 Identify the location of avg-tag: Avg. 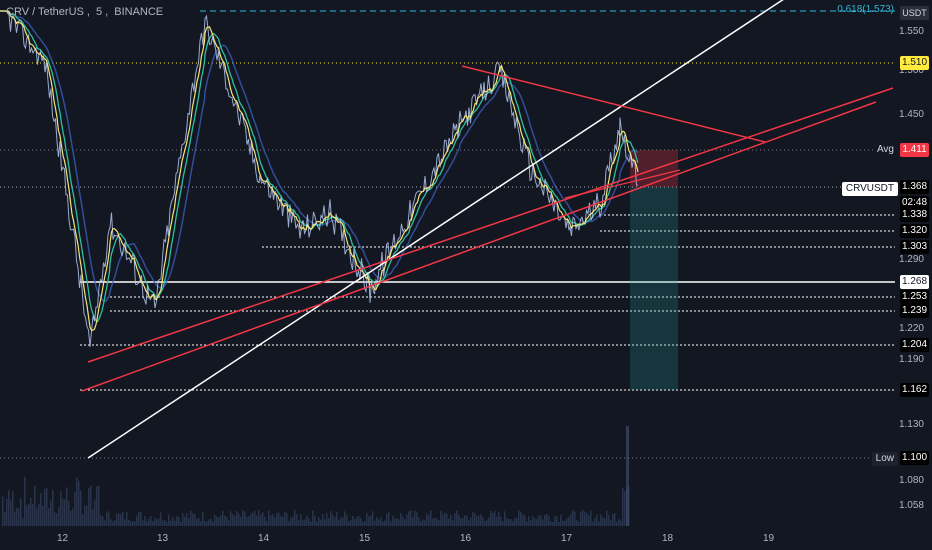
(885, 150).